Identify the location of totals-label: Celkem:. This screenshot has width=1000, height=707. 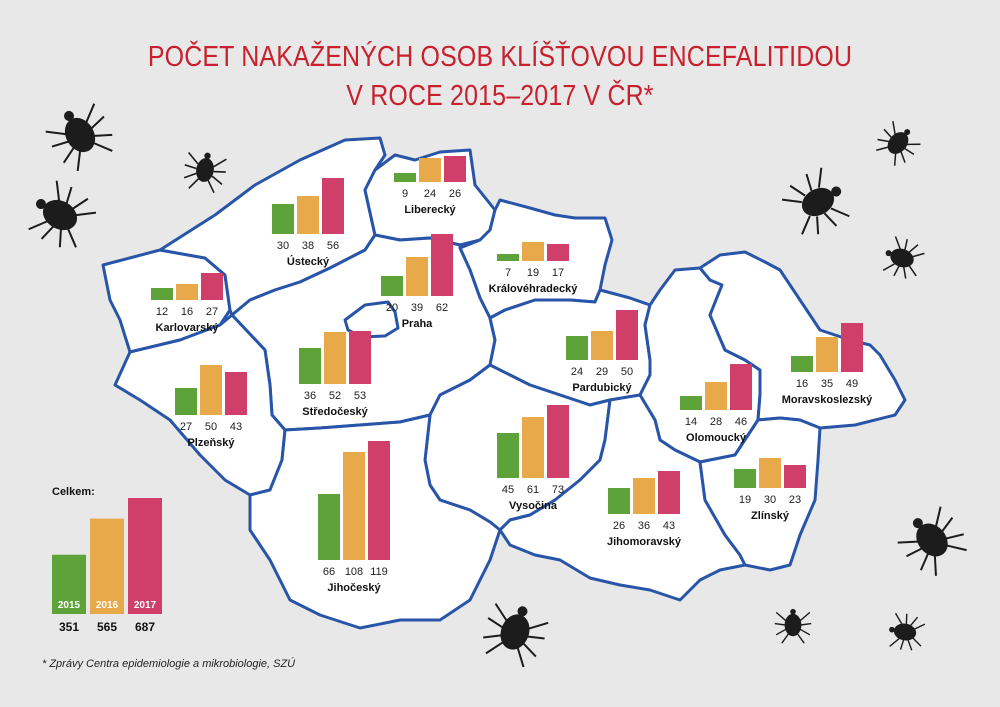
(73, 492).